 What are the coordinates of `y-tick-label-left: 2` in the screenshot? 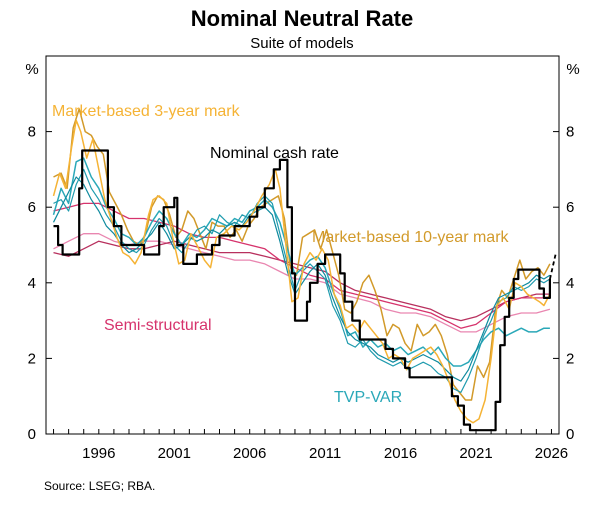 It's located at (32, 358).